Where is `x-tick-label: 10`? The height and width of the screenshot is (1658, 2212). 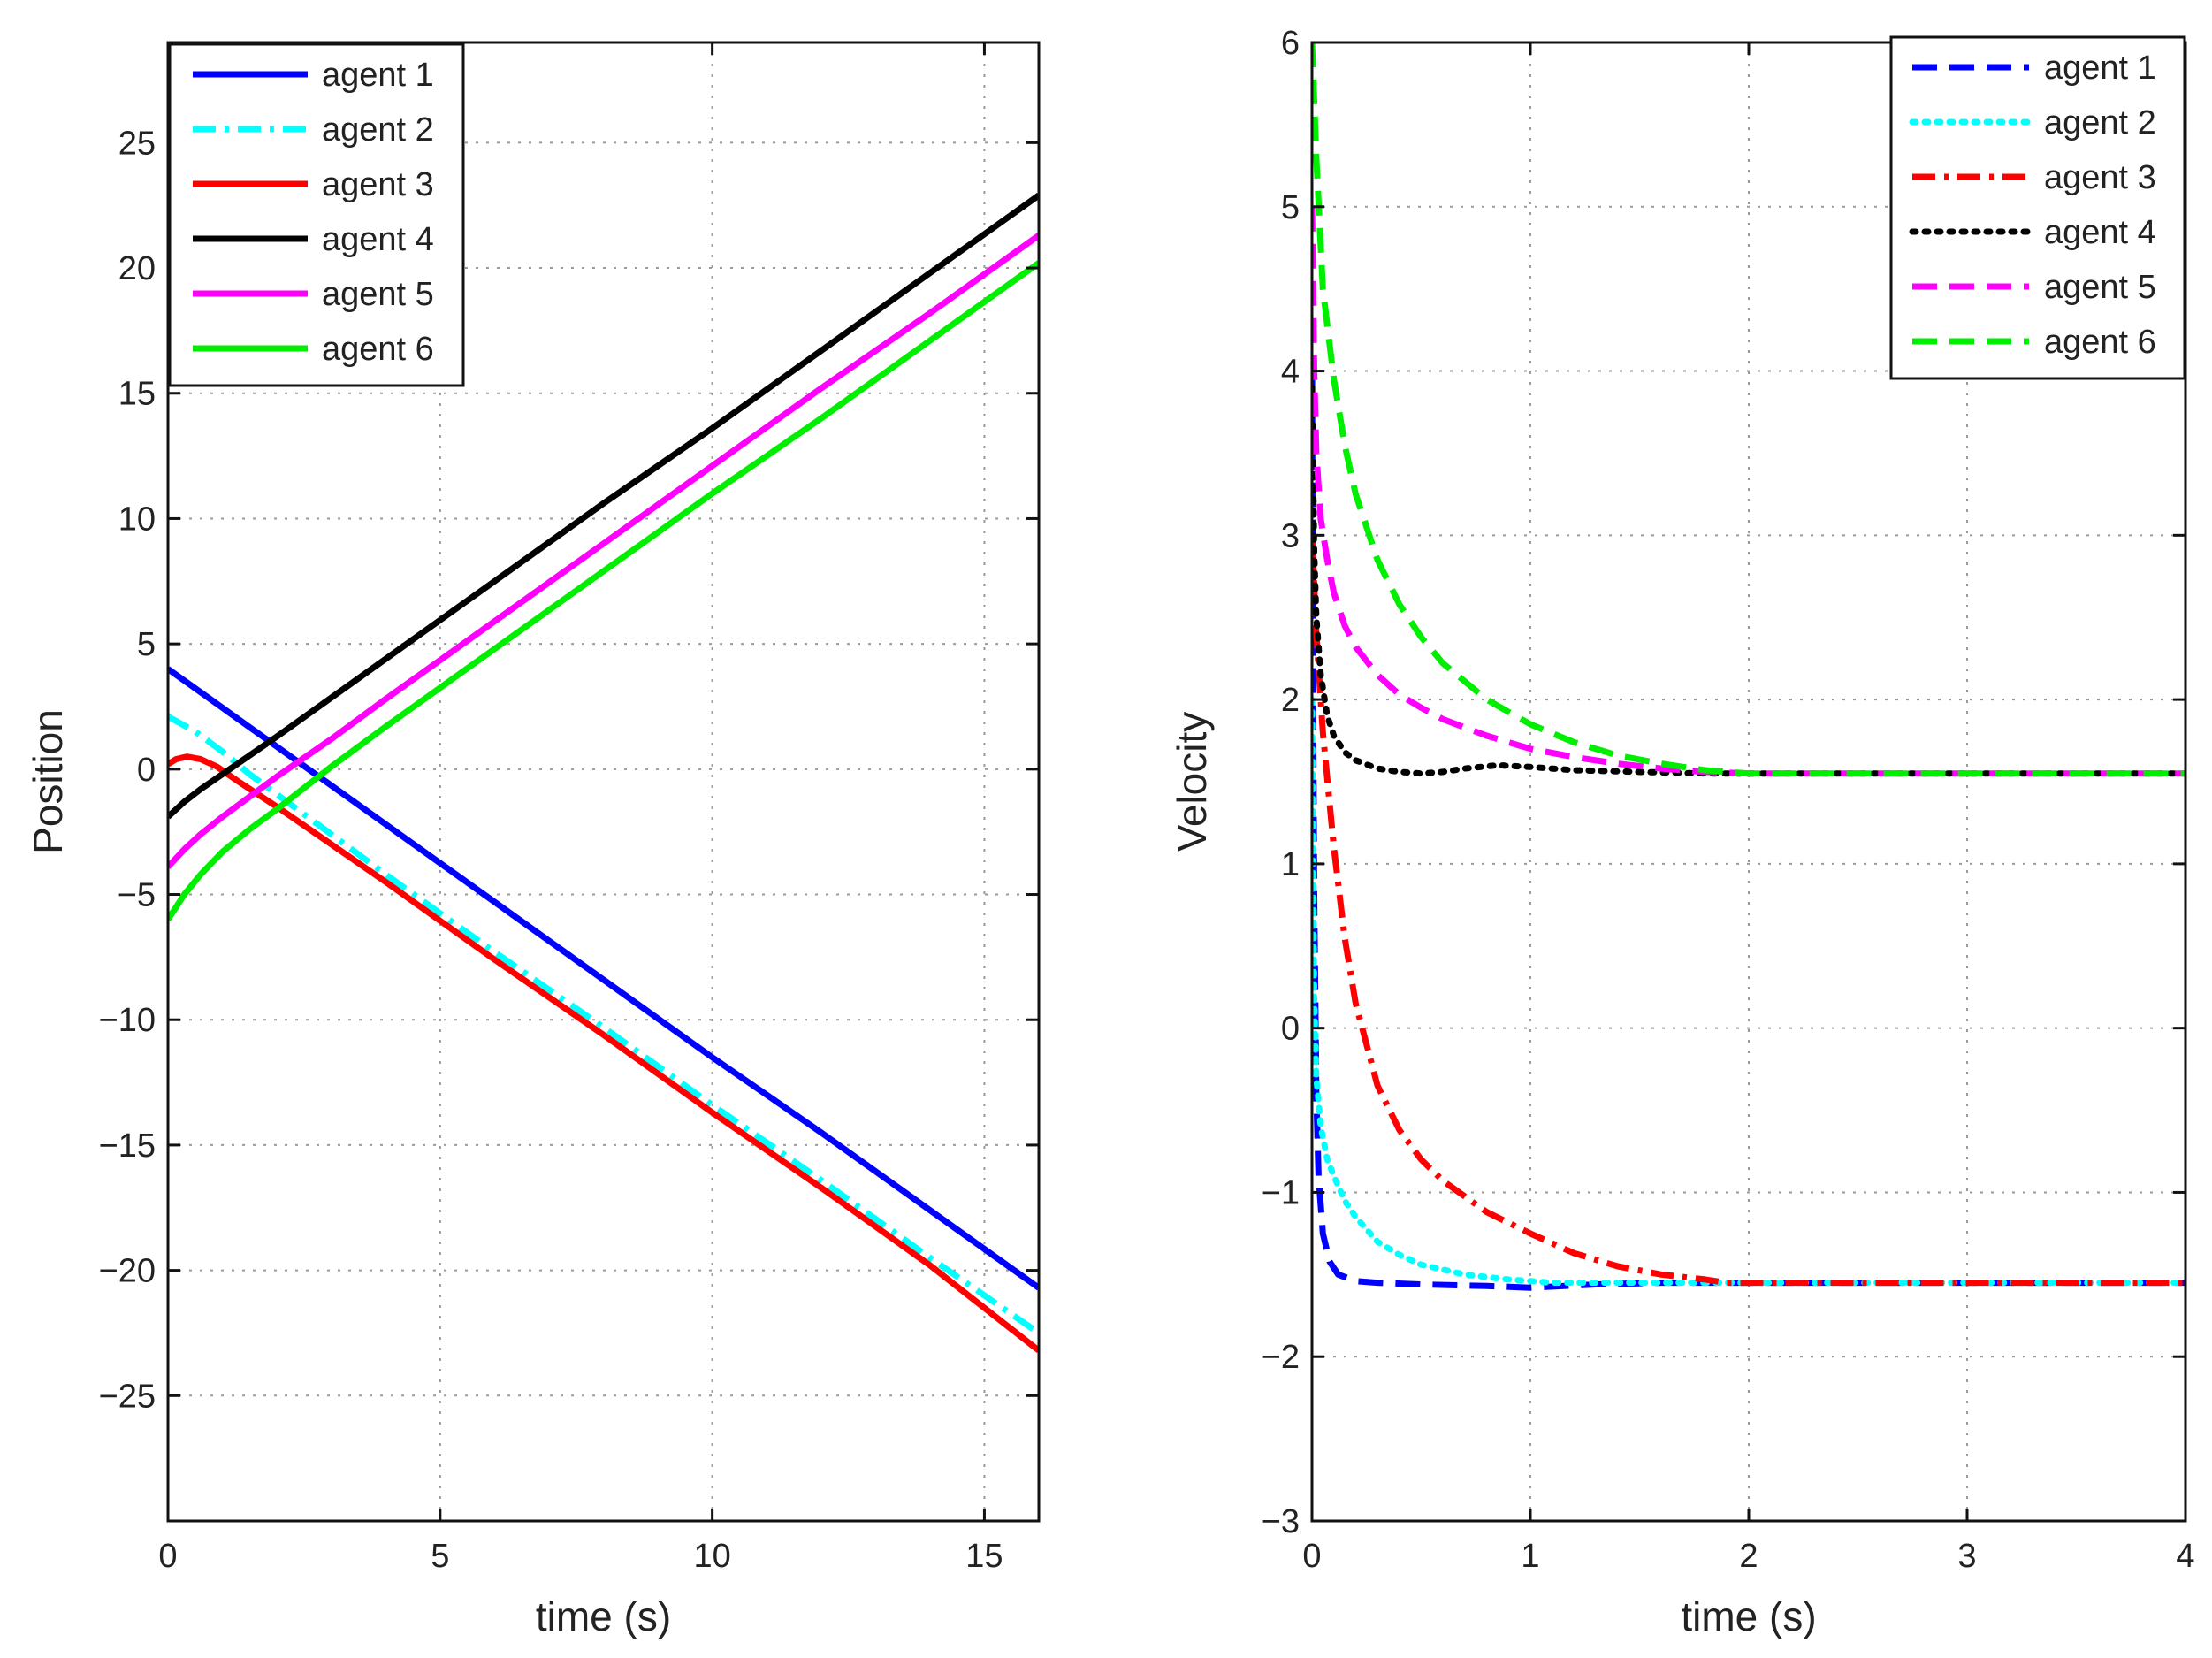
x-tick-label: 10 is located at coordinates (711, 1556).